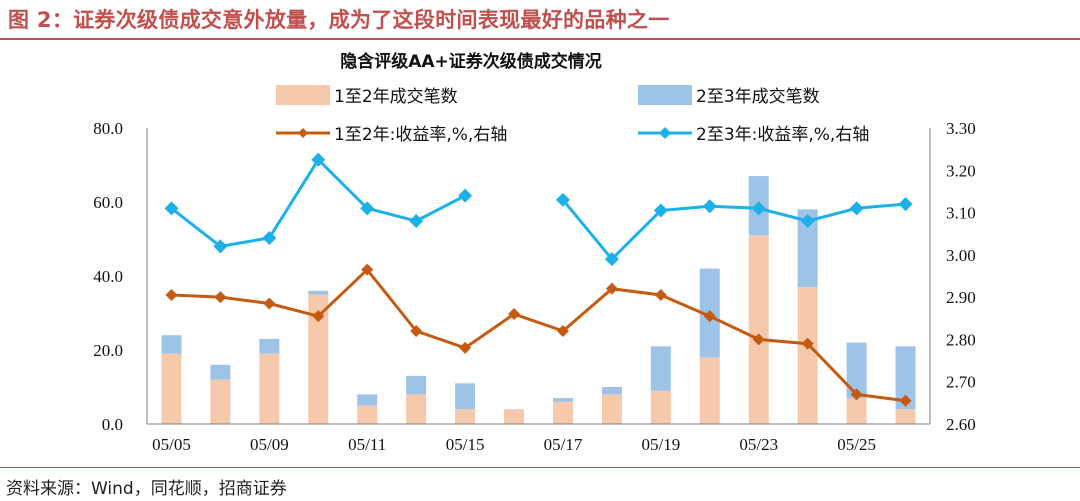 This screenshot has height=501, width=1080. I want to click on point-1to2-yield-05/22, so click(709, 316).